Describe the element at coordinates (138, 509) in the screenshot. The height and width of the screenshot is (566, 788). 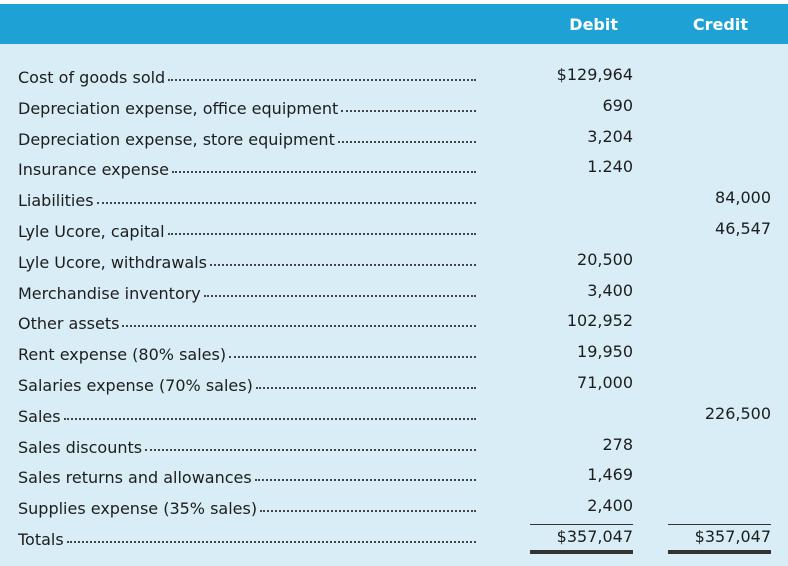
I see `account-label: Supplies expense (35% sales)` at that location.